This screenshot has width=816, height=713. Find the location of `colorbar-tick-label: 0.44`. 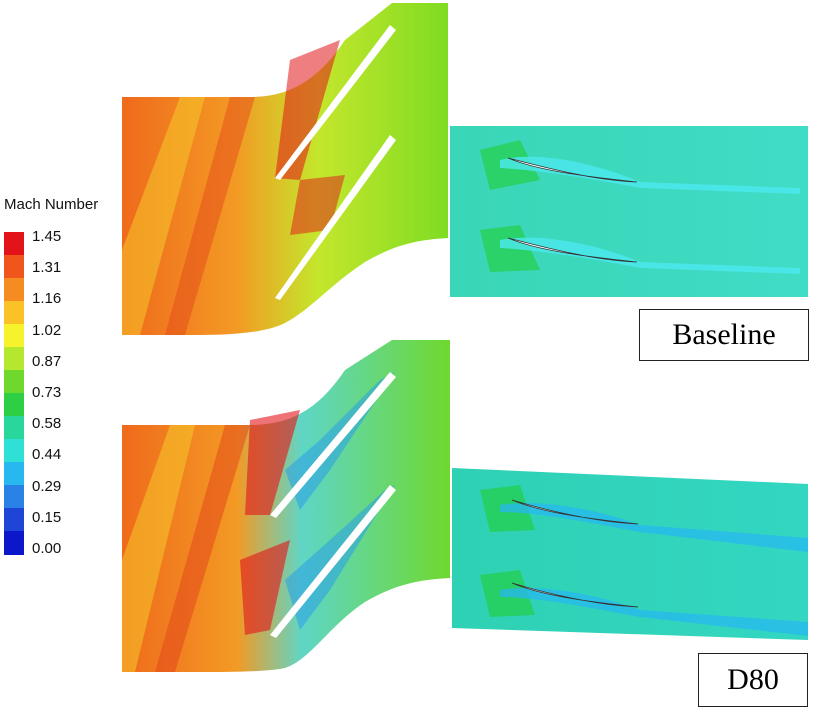

colorbar-tick-label: 0.44 is located at coordinates (47, 455).